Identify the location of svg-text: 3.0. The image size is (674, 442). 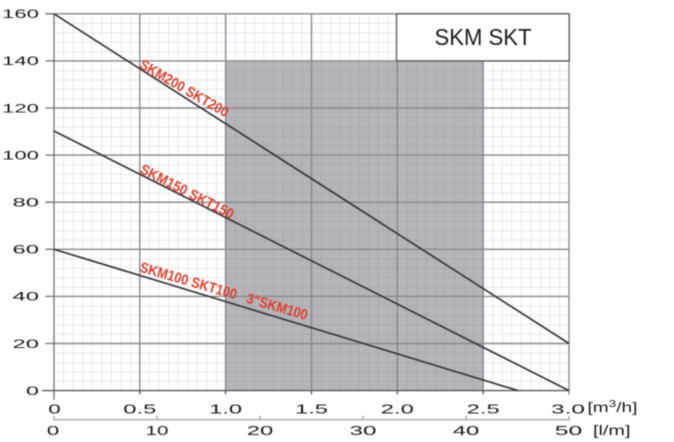
(568, 409).